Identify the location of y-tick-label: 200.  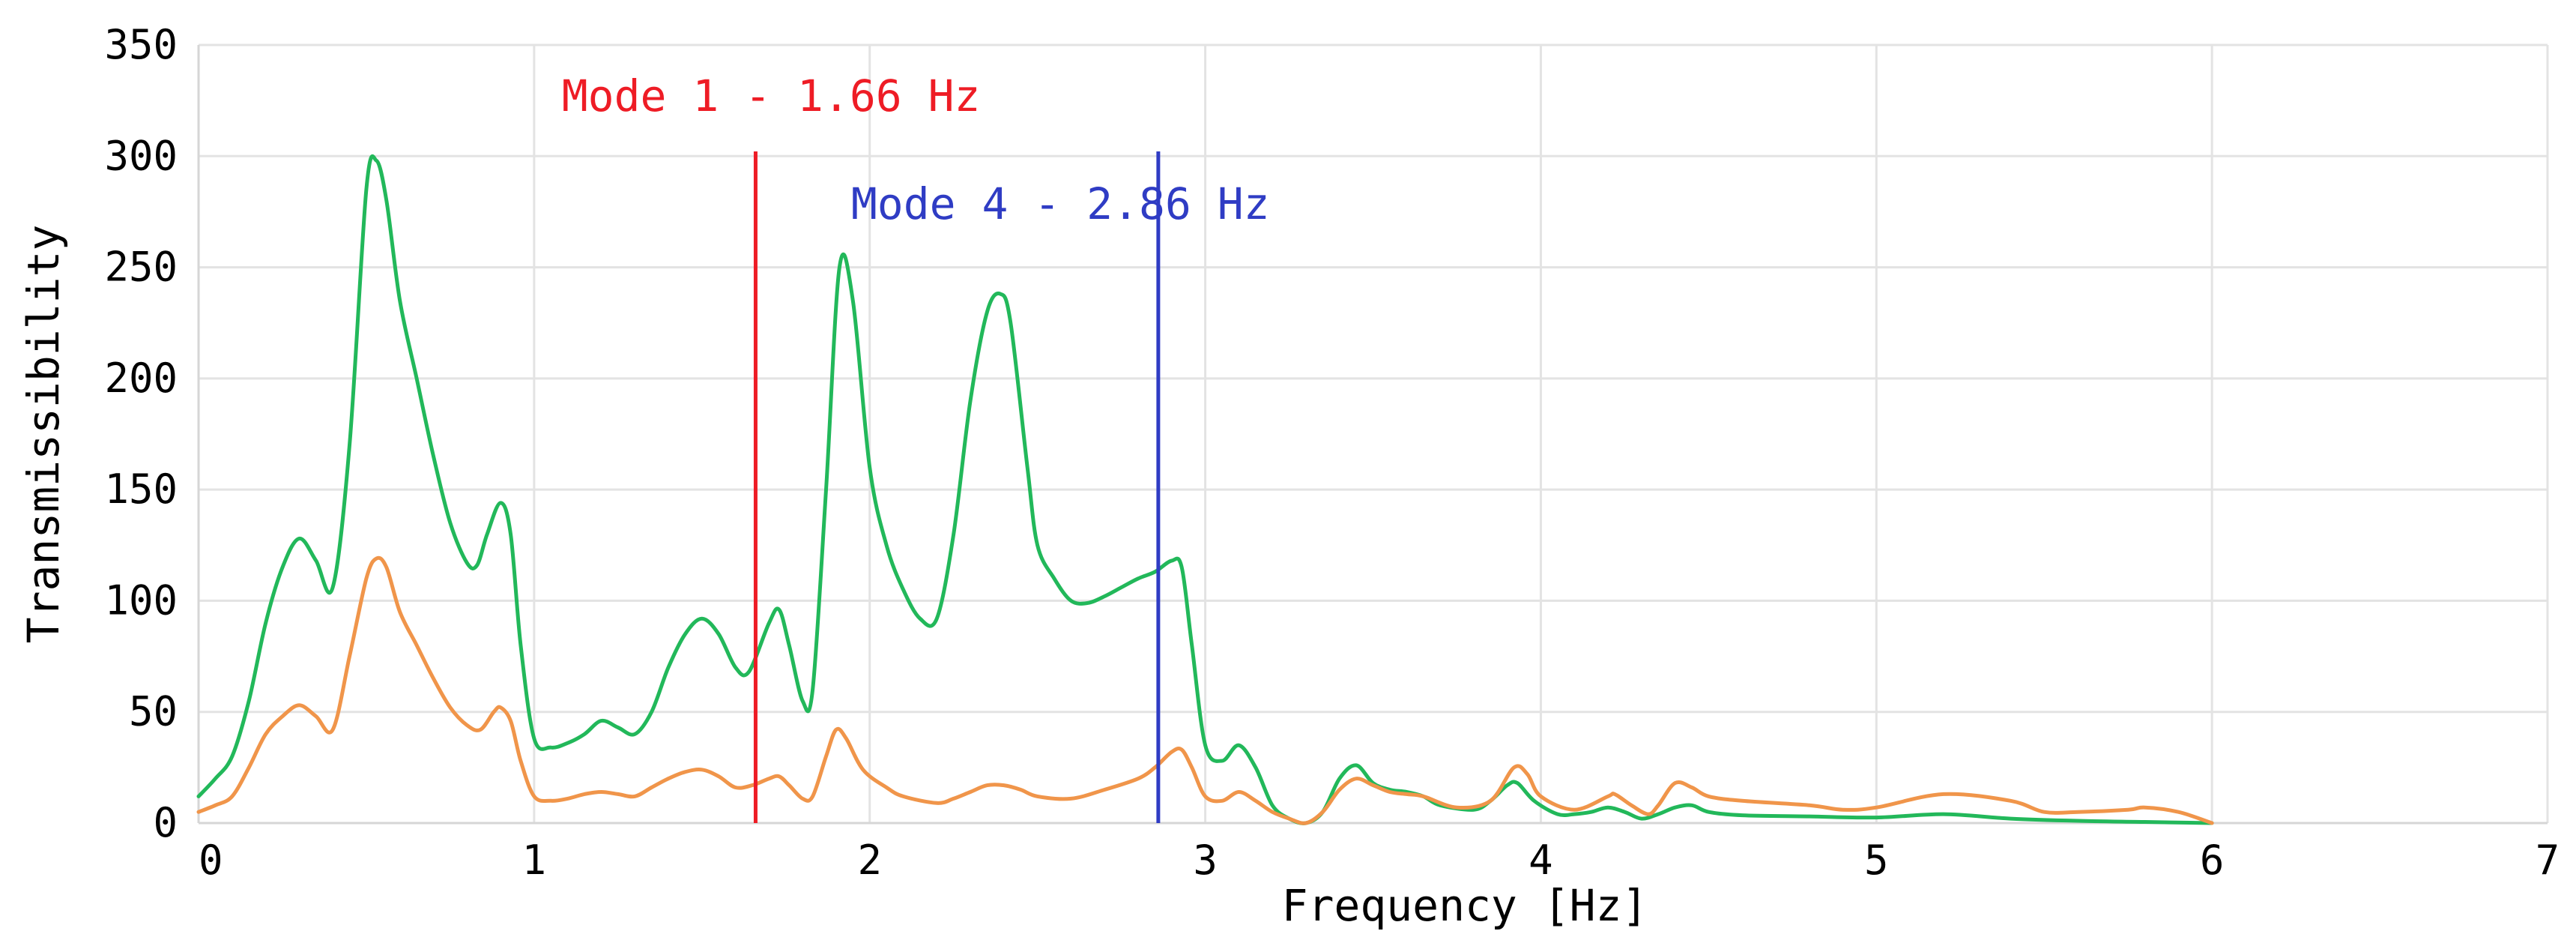
(141, 378).